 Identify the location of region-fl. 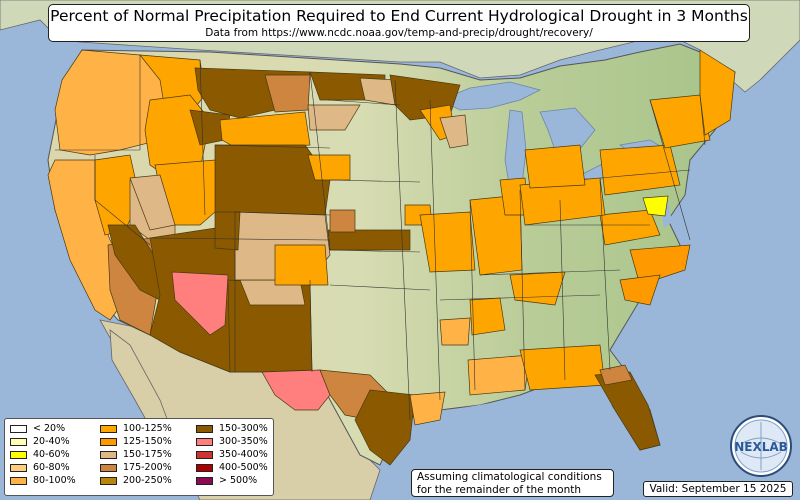
(627, 411).